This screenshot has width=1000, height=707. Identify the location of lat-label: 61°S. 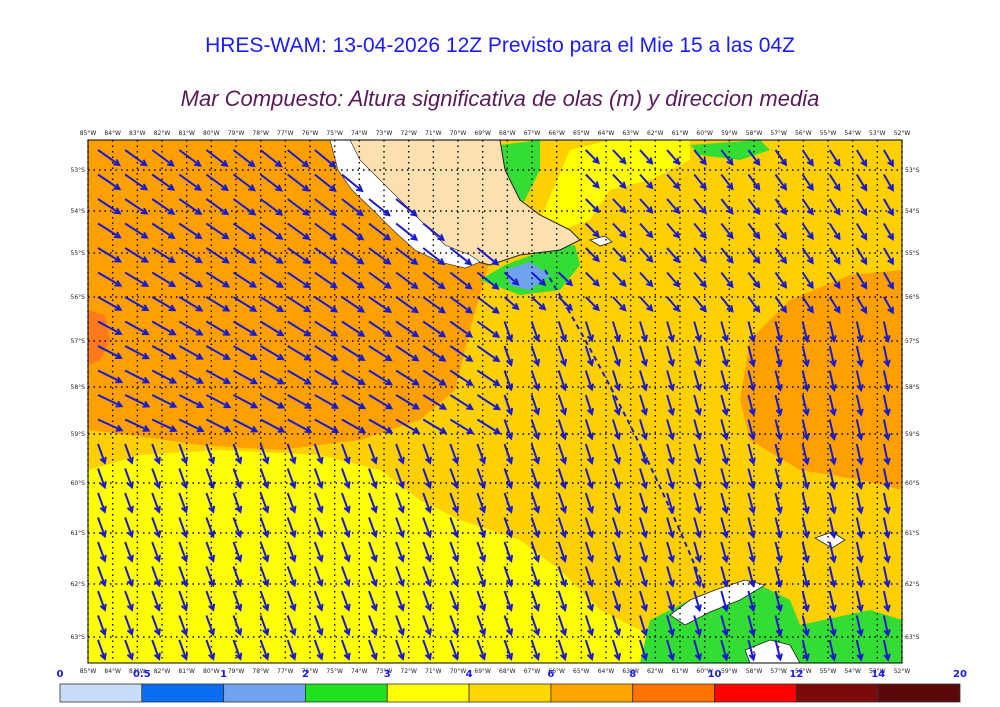
(78, 533).